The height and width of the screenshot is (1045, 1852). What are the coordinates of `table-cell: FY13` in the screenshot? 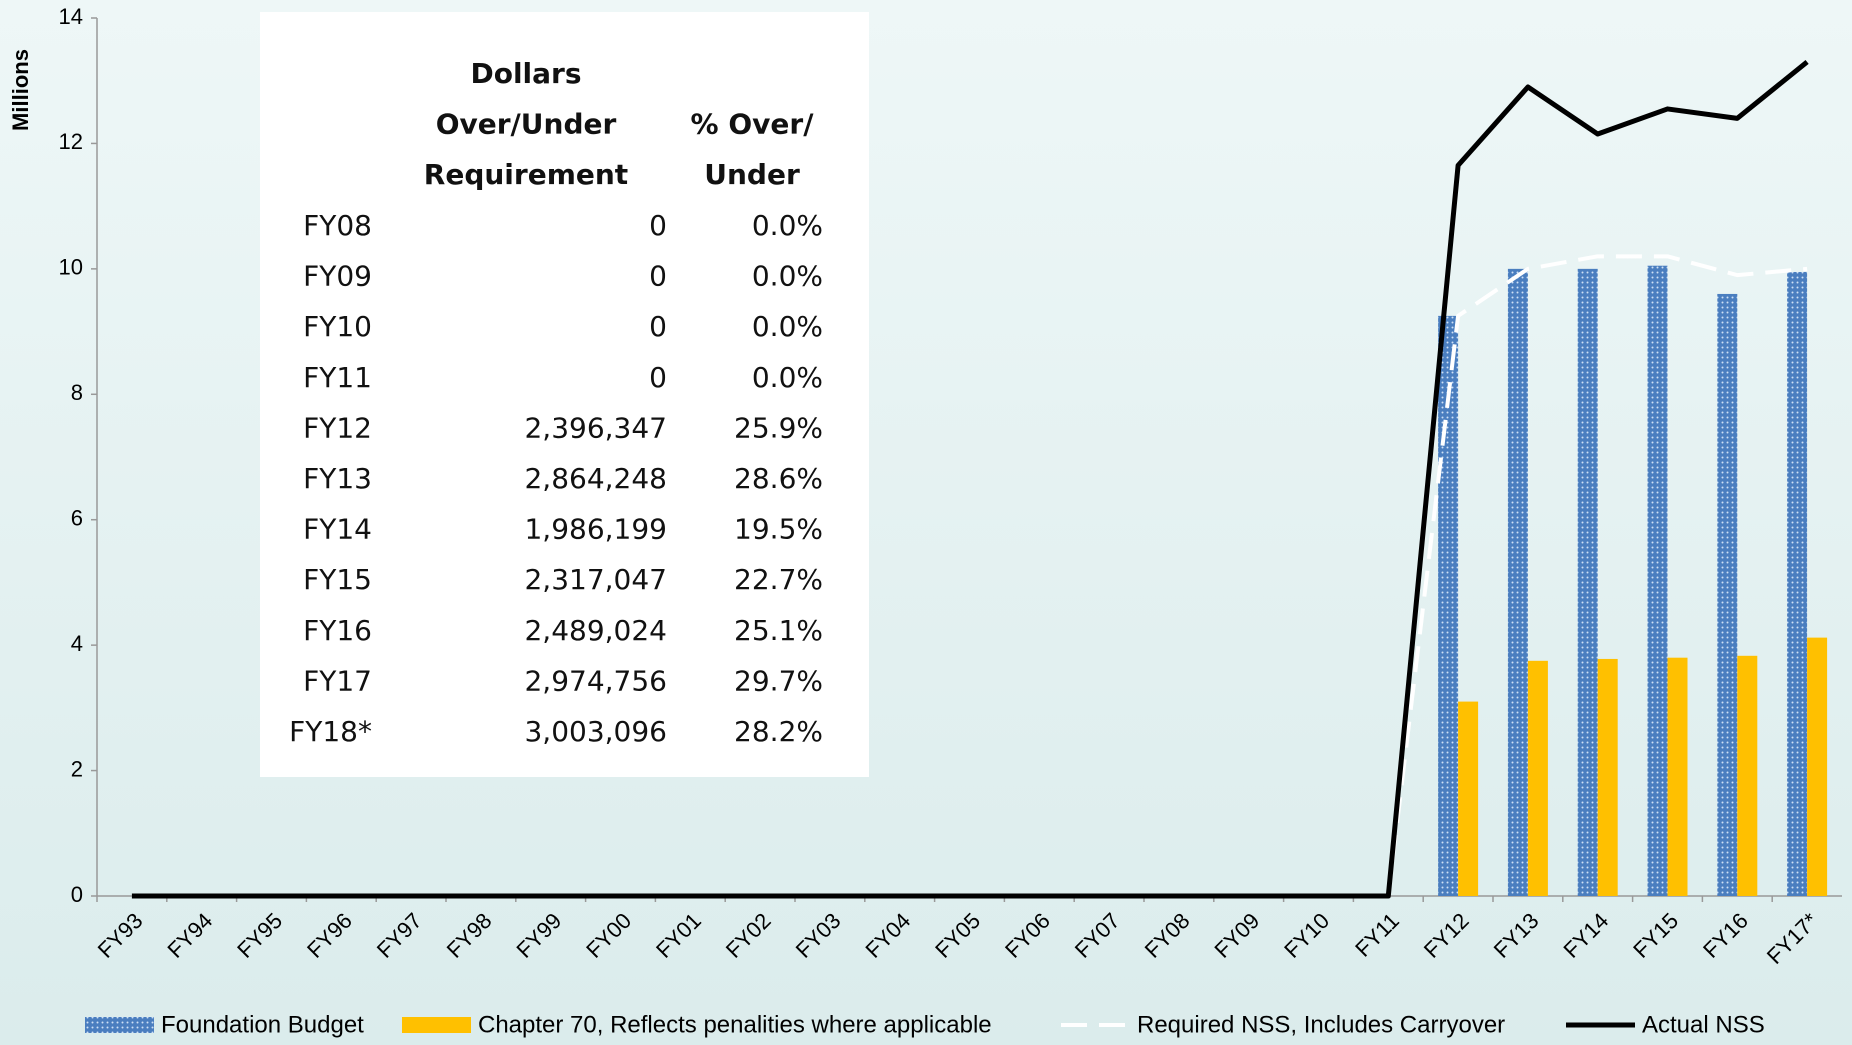 It's located at (337, 478).